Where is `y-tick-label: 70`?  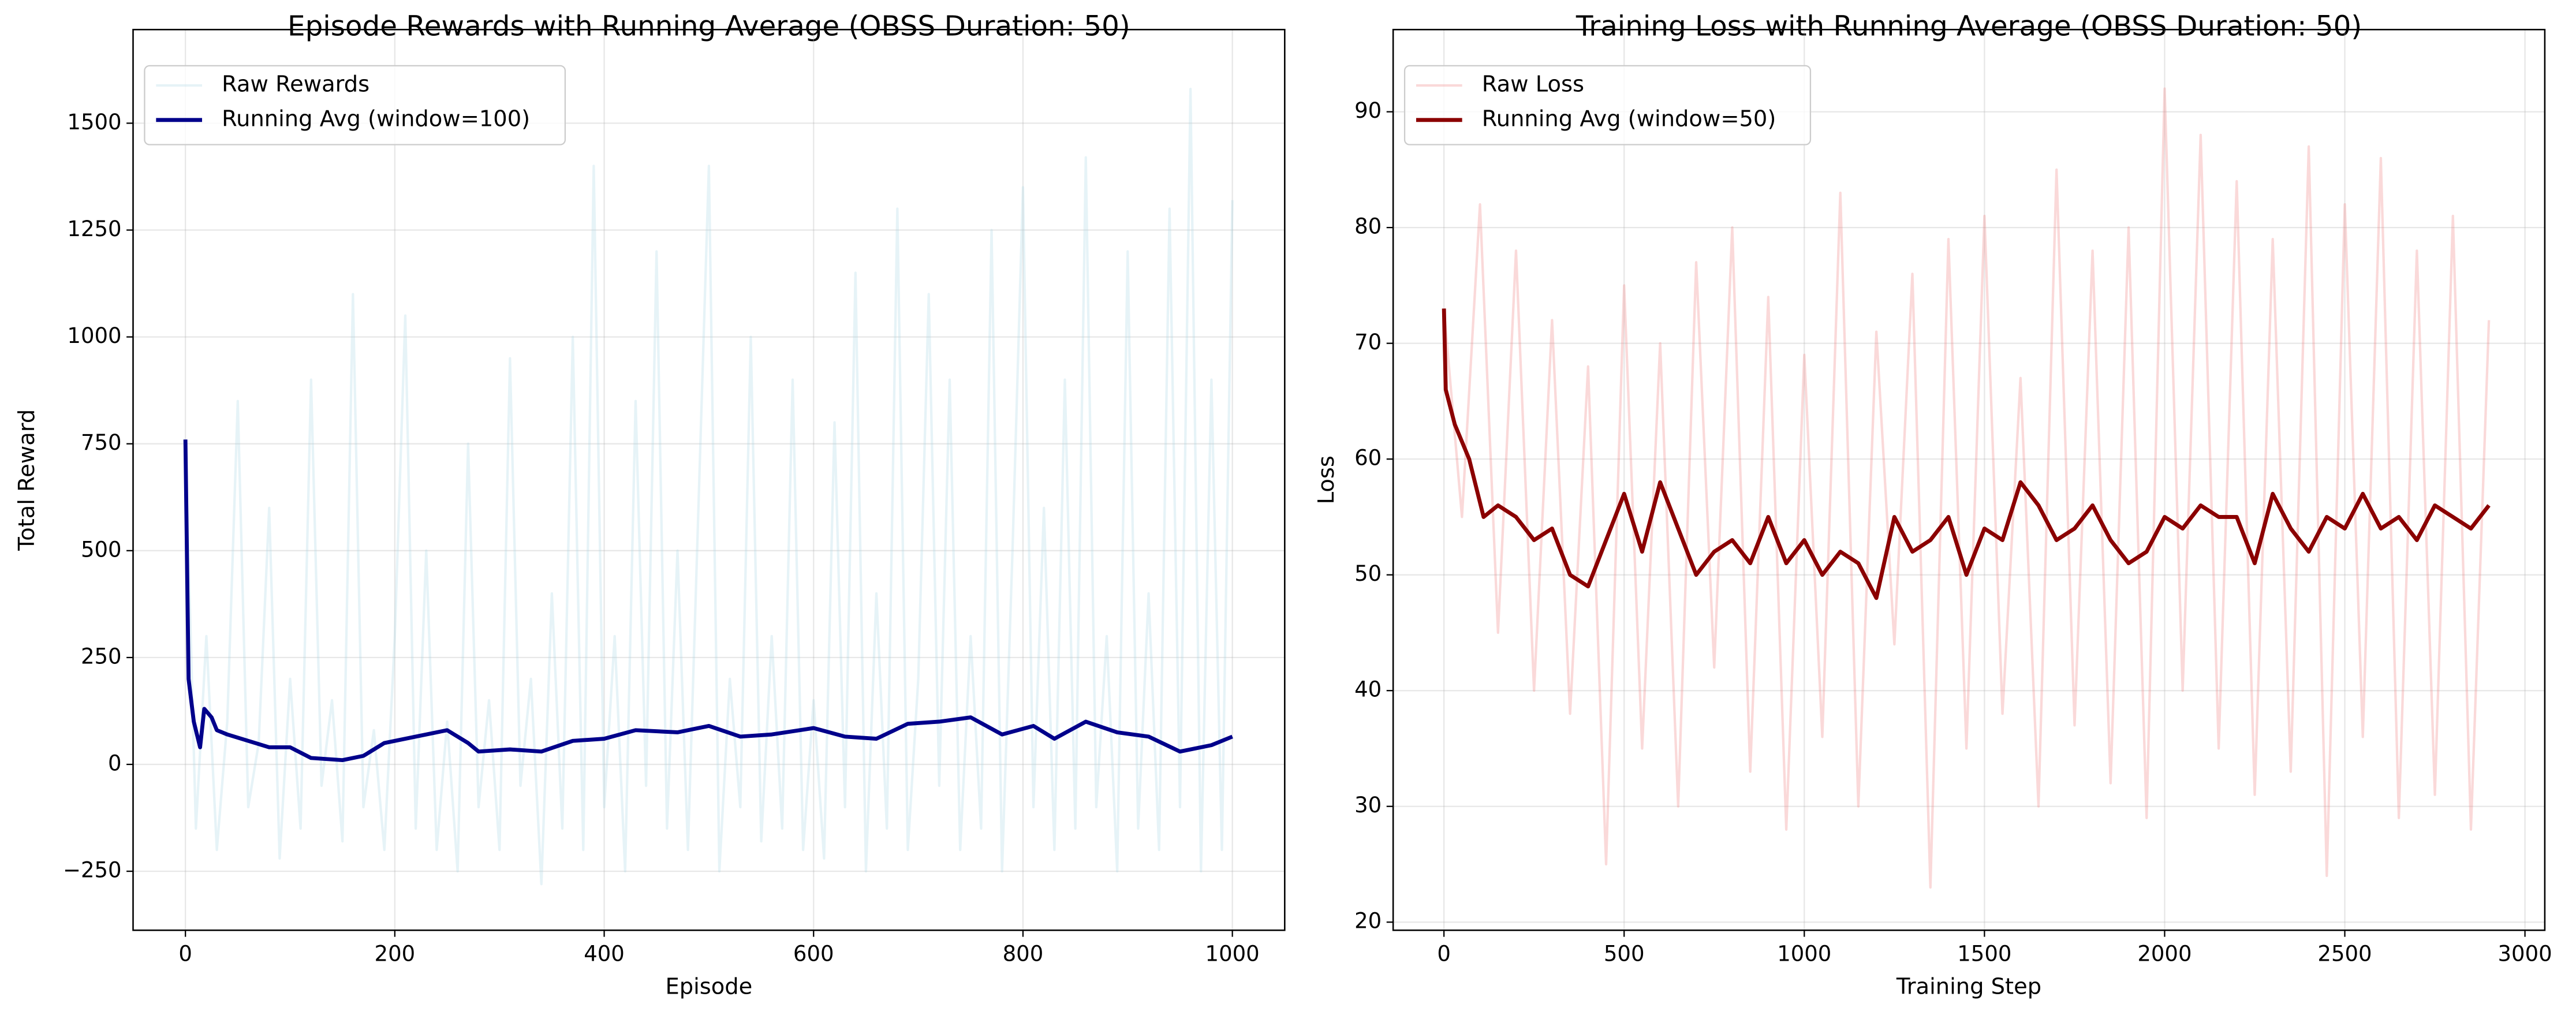 y-tick-label: 70 is located at coordinates (1368, 342).